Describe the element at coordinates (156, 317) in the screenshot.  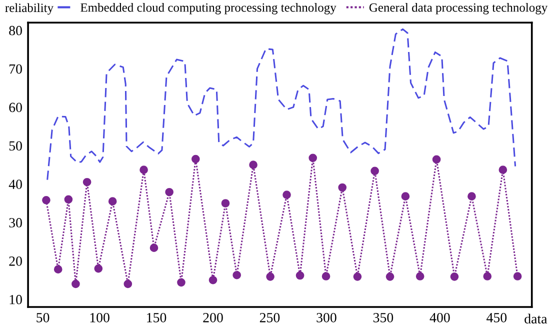
I see `x-tick-label: 150` at that location.